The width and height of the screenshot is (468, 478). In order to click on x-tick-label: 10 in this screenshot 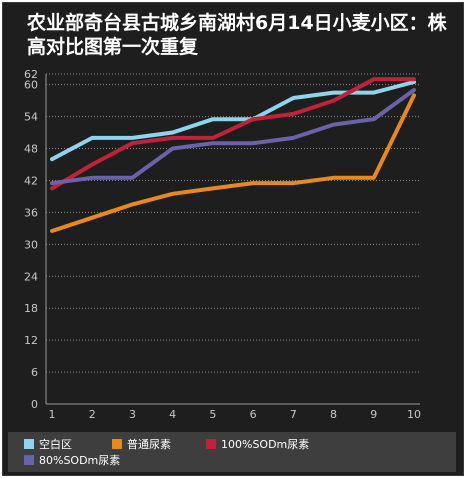, I will do `click(414, 414)`.